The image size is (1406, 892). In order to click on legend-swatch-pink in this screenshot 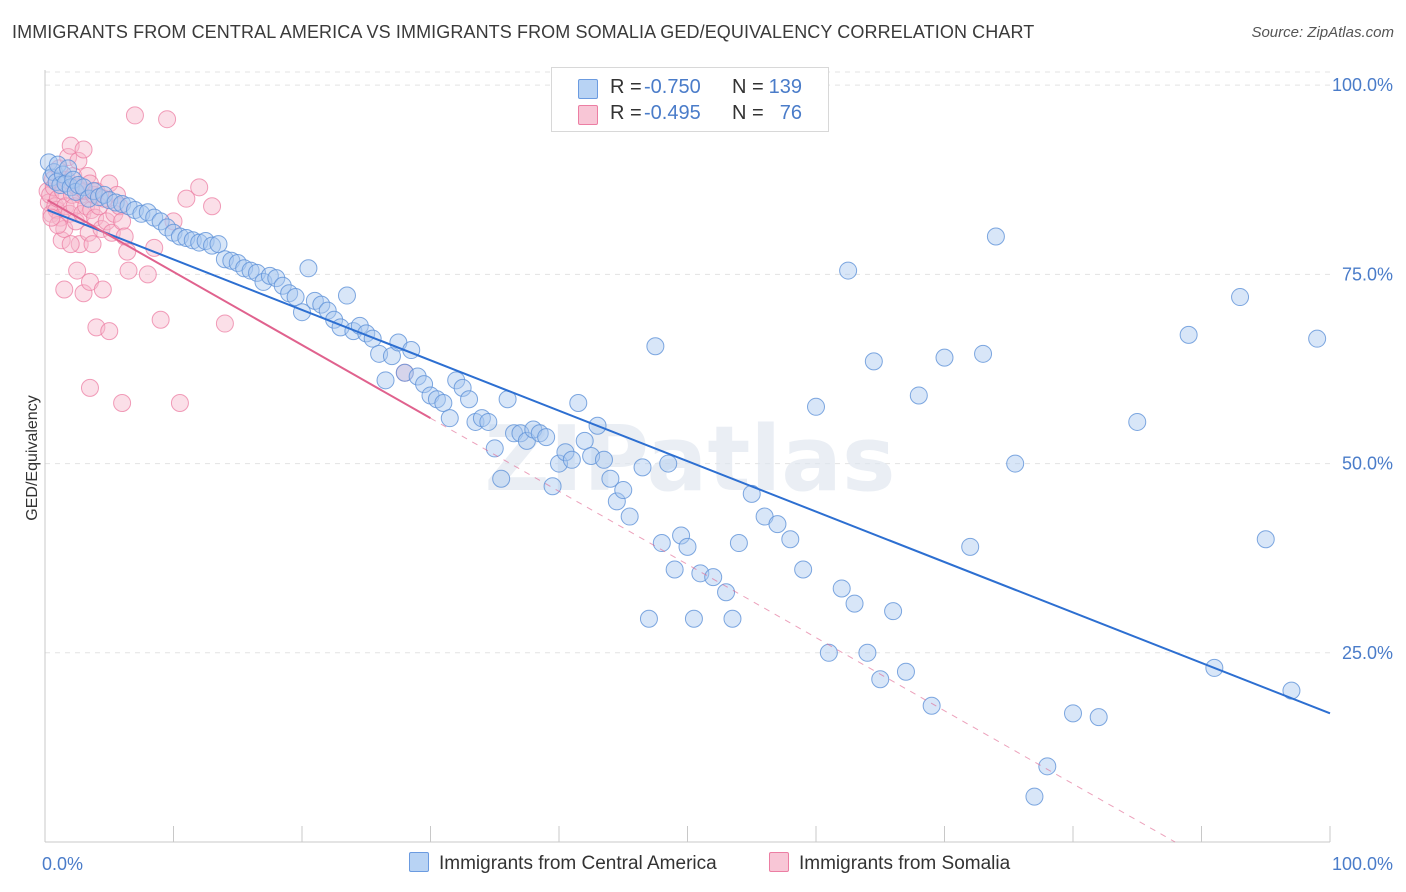, I will do `click(588, 115)`.